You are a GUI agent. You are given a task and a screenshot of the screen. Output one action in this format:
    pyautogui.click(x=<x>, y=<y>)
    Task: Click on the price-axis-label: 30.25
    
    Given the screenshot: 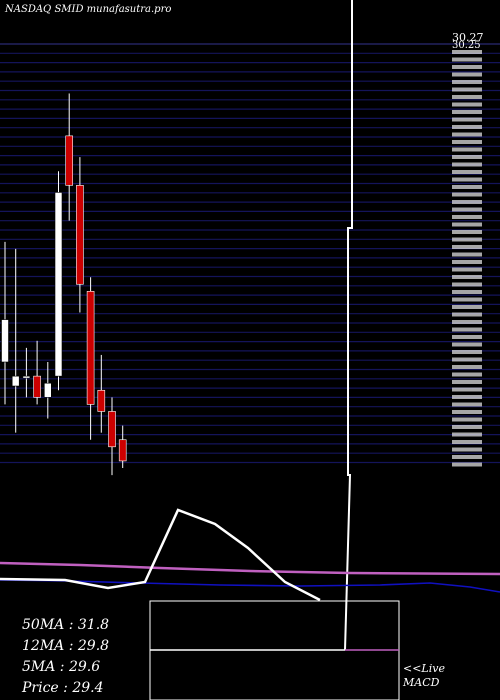 What is the action you would take?
    pyautogui.click(x=466, y=45)
    